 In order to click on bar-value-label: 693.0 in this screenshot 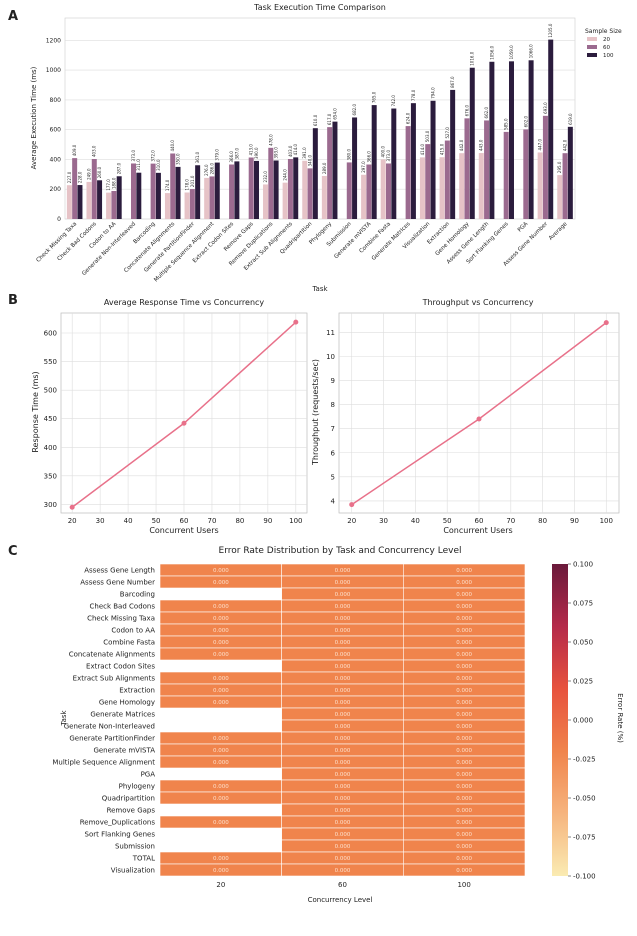, I will do `click(545, 108)`.